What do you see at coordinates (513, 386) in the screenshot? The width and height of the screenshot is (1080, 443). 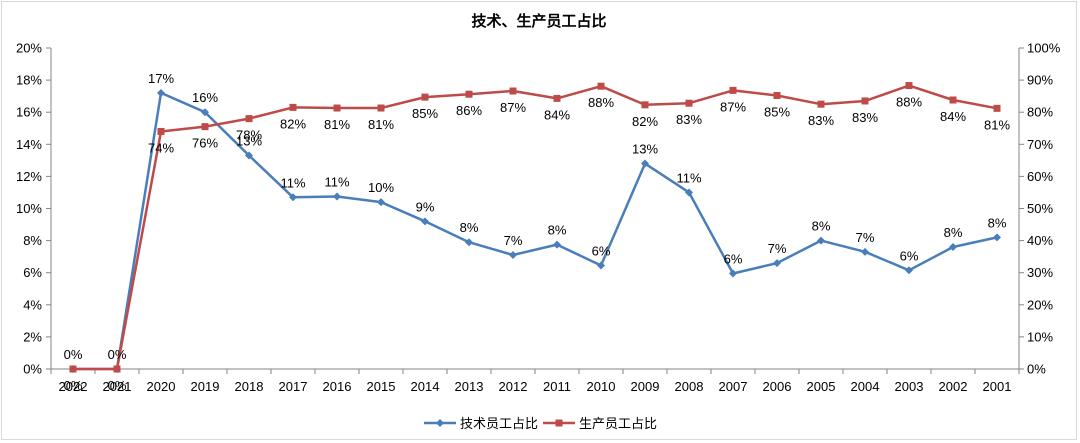 I see `x-tick-label: 2012` at bounding box center [513, 386].